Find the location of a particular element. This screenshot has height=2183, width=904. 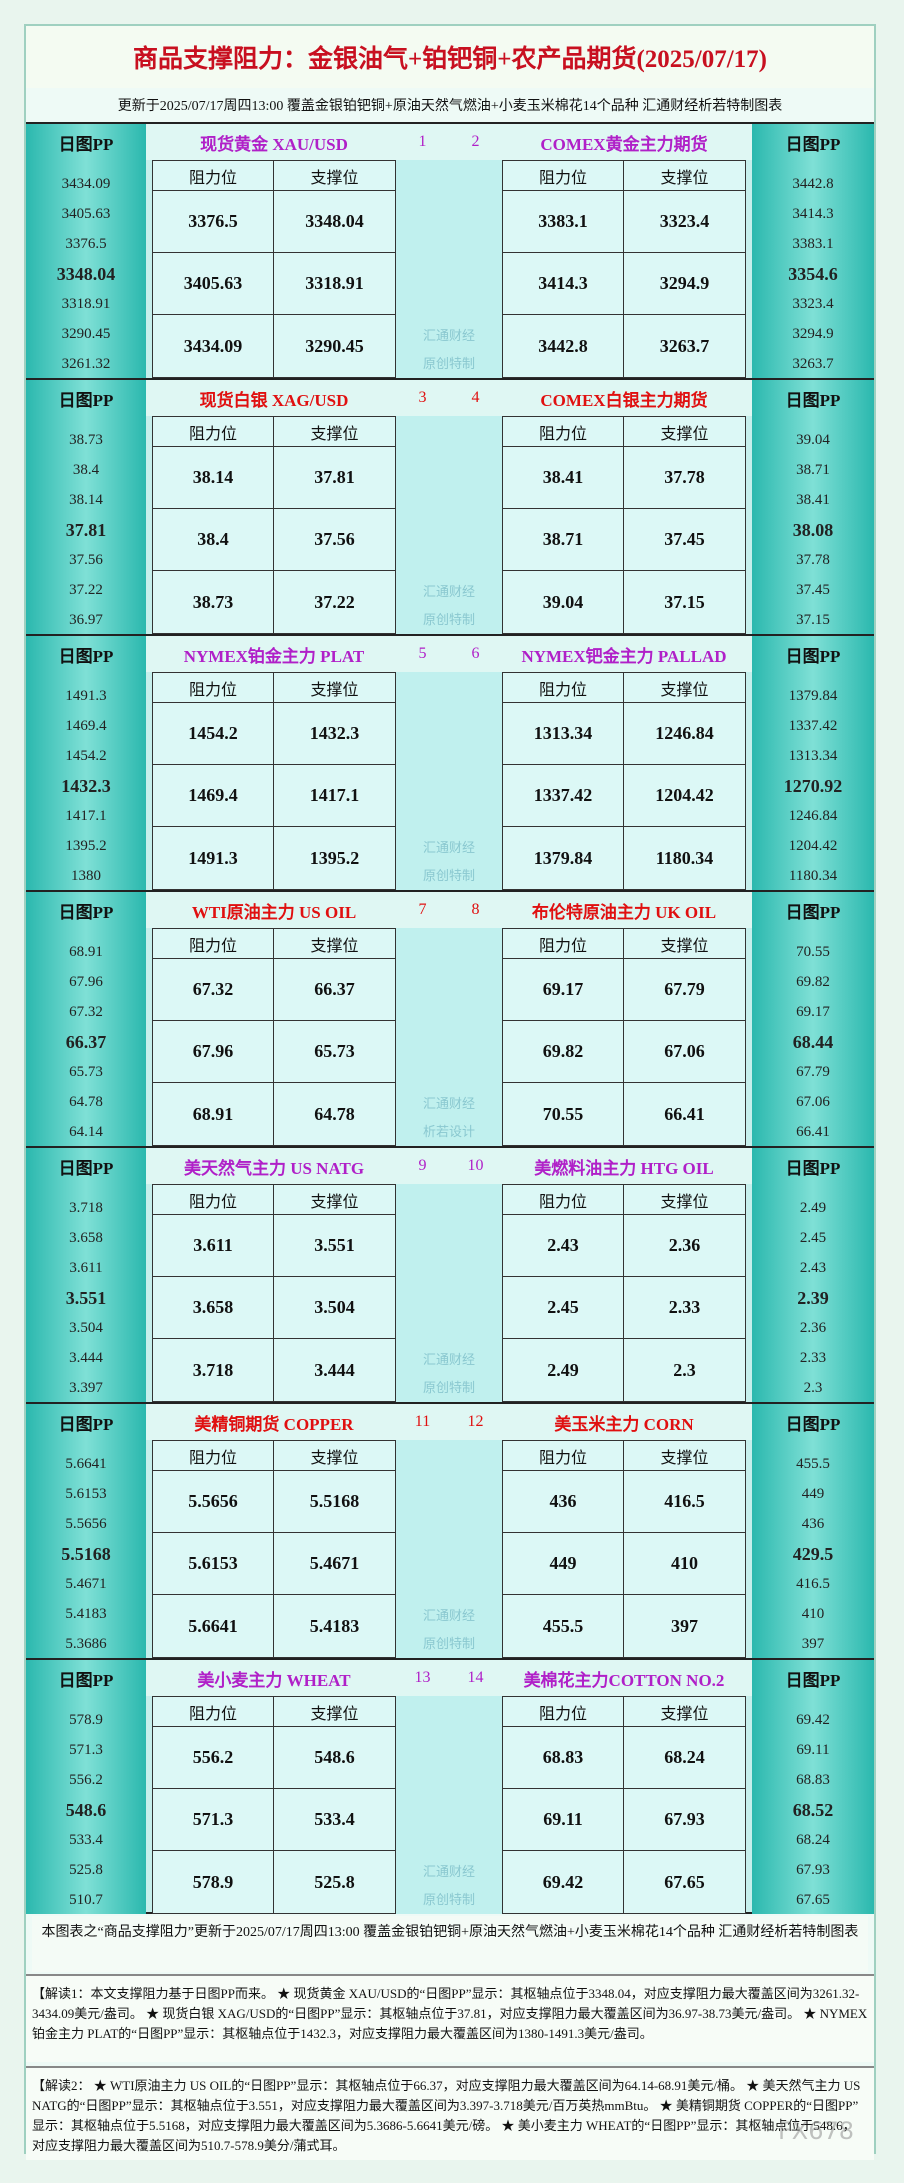

pp-value: 3383.1 is located at coordinates (813, 243).